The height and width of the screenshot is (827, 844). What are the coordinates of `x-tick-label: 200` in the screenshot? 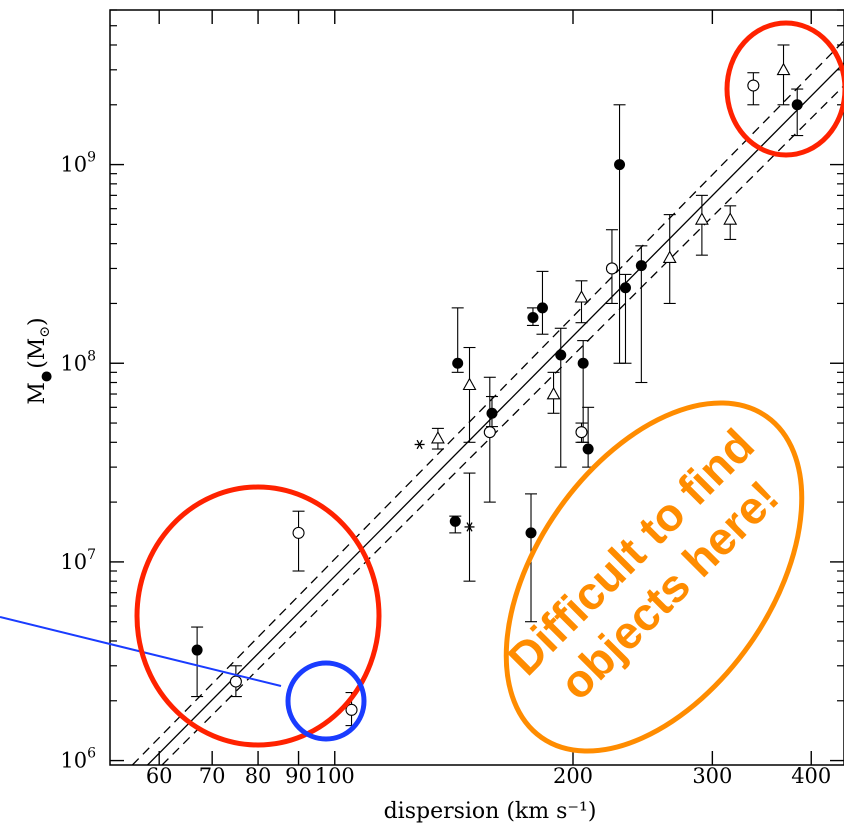 It's located at (573, 776).